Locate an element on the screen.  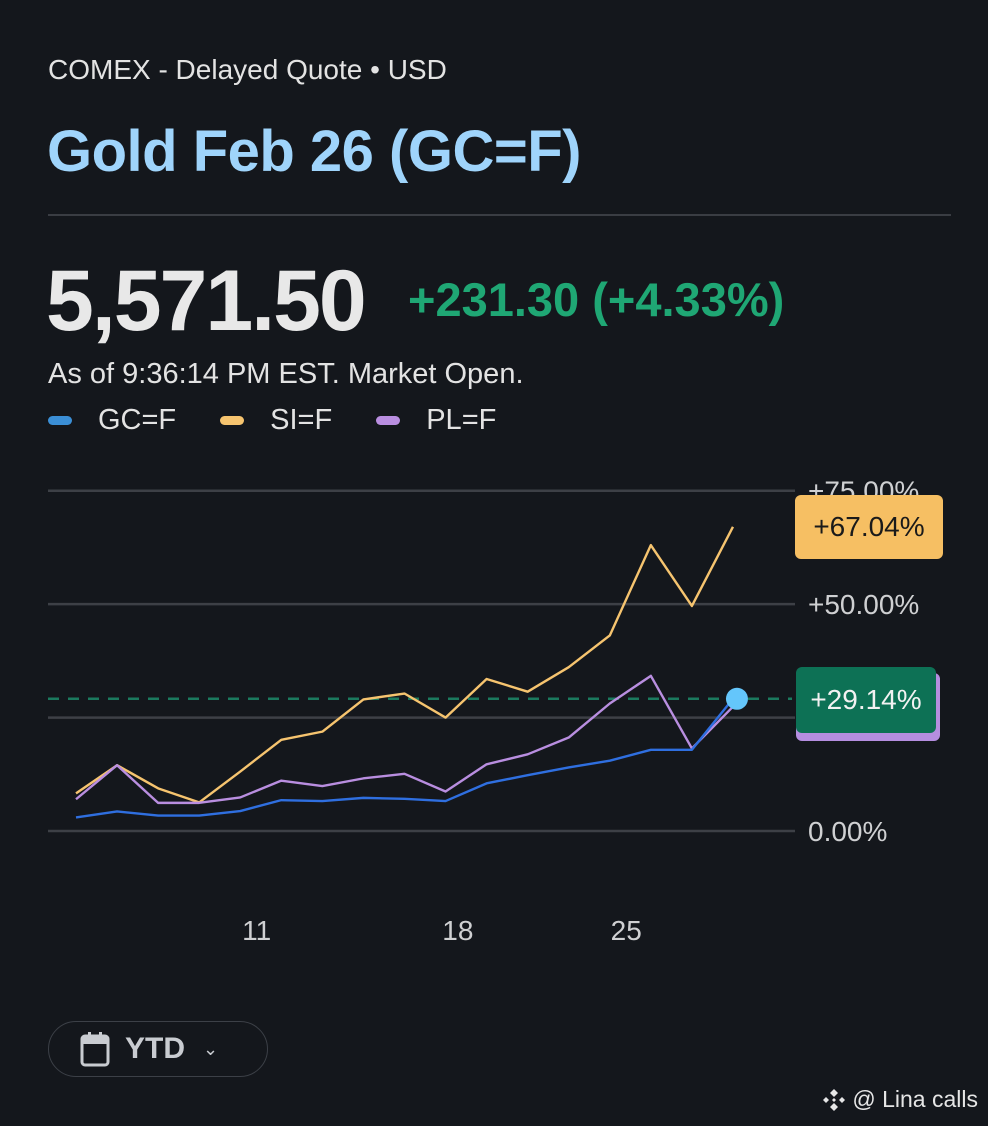
legend-item-pl: PL=F is located at coordinates (436, 420).